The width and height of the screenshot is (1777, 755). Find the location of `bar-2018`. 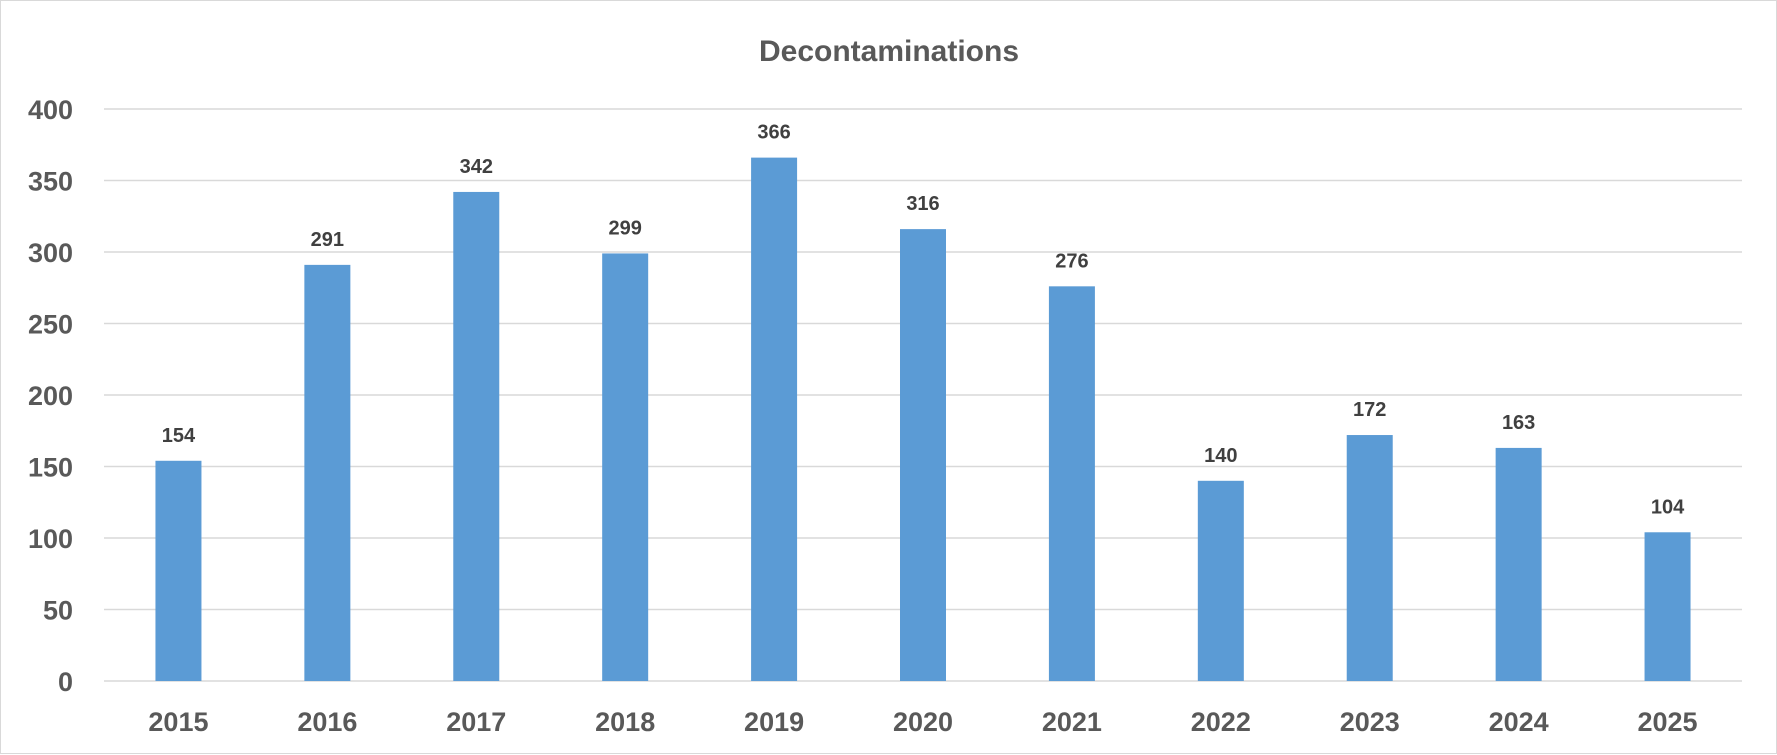

bar-2018 is located at coordinates (625, 467).